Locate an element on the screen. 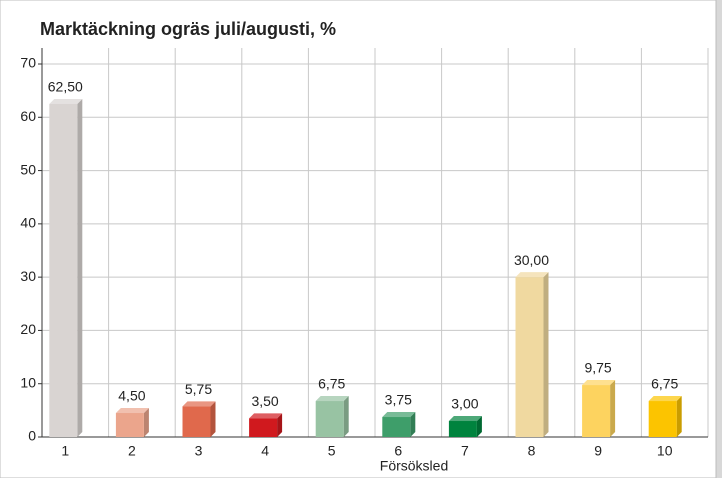  data-label: 3,75 is located at coordinates (398, 400).